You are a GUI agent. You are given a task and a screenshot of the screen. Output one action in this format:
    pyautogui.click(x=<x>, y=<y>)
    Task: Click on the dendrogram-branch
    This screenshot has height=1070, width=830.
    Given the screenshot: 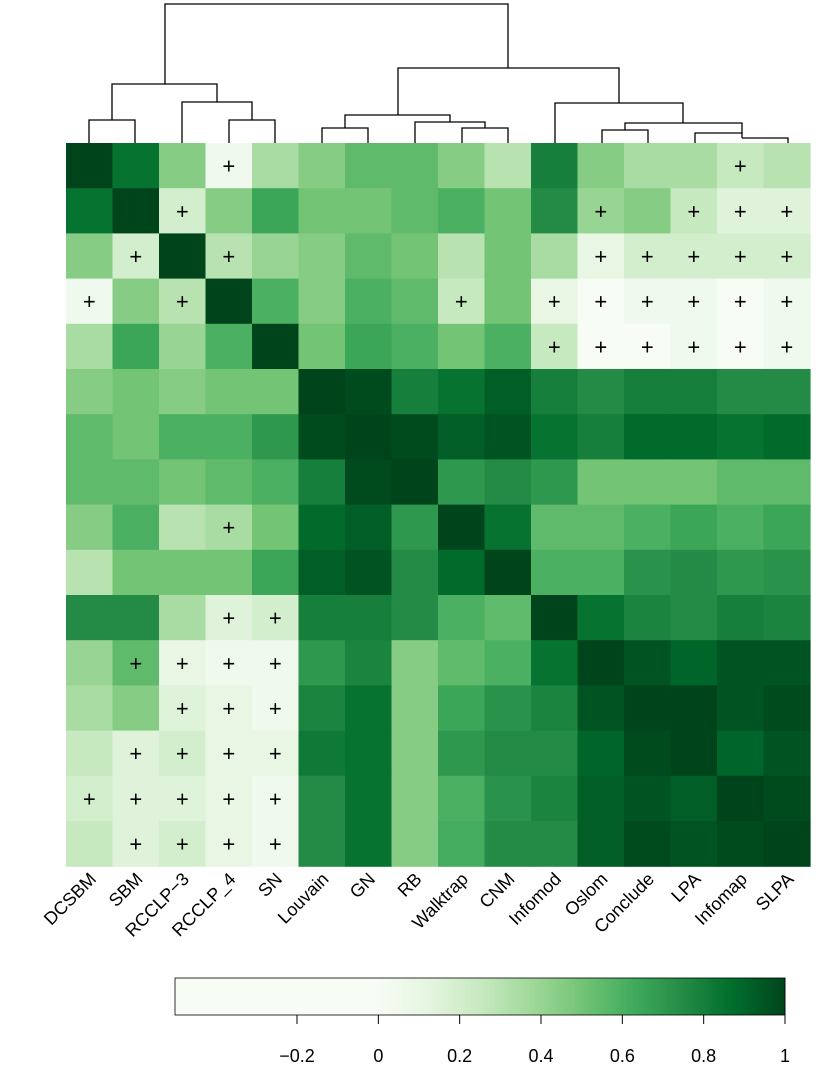 What is the action you would take?
    pyautogui.click(x=112, y=131)
    